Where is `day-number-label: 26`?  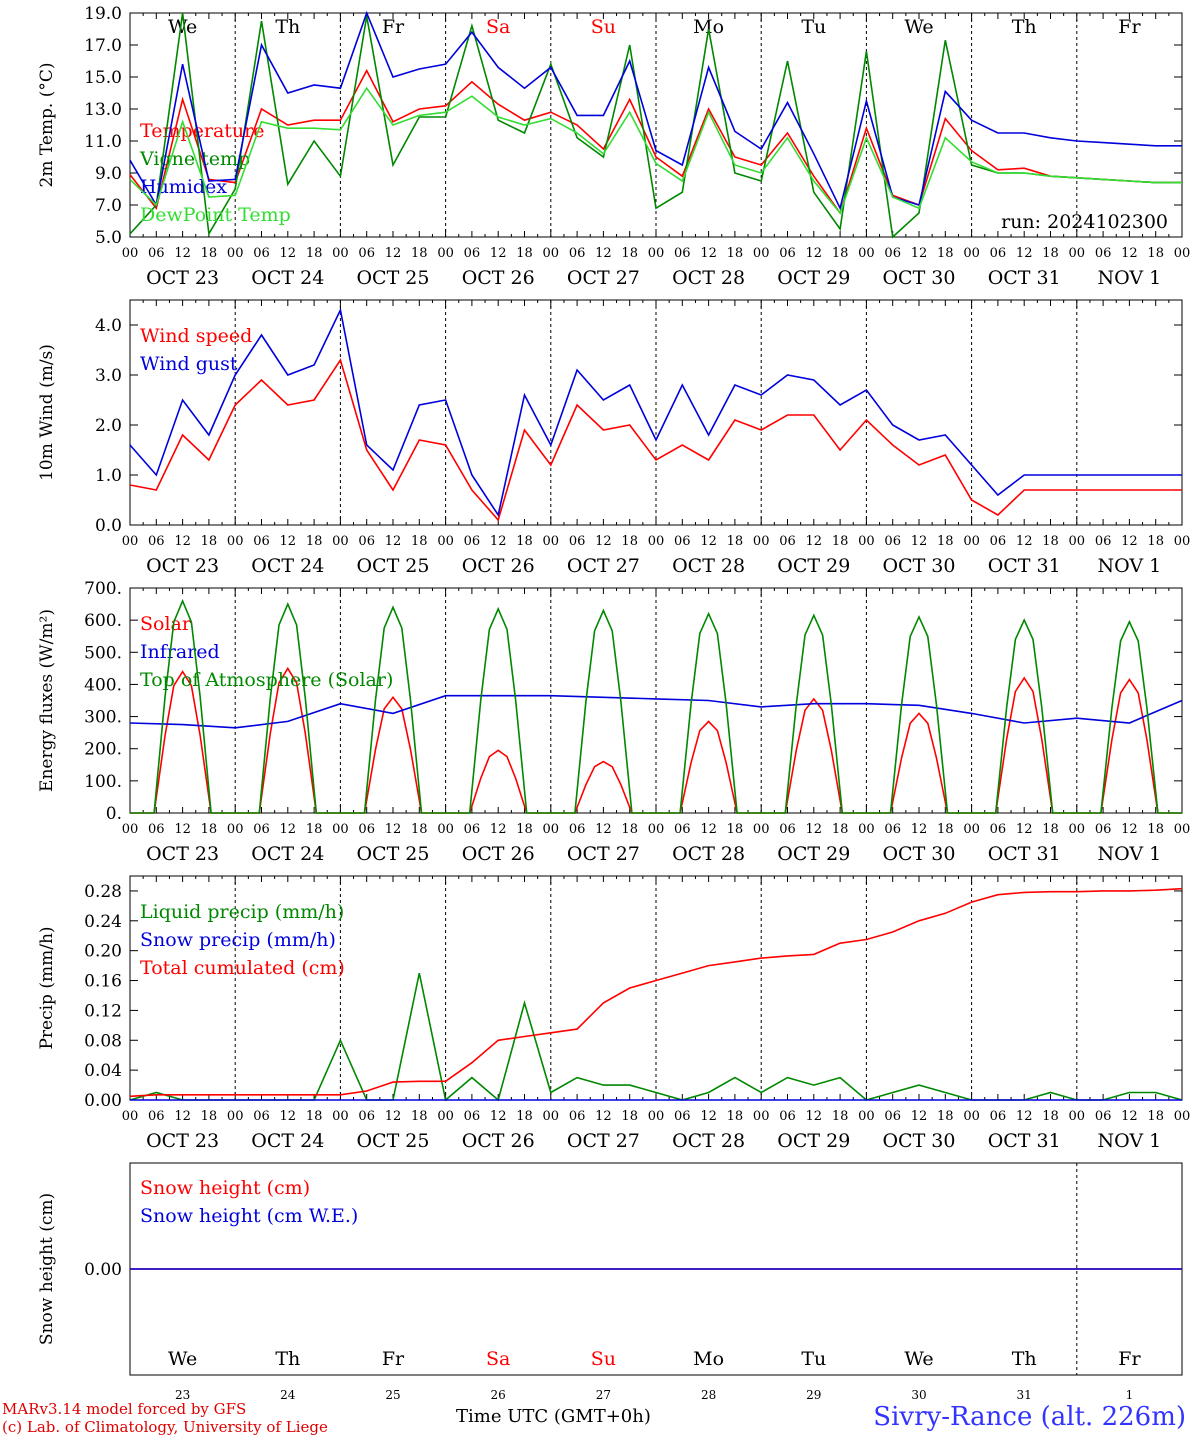
day-number-label: 26 is located at coordinates (498, 1395).